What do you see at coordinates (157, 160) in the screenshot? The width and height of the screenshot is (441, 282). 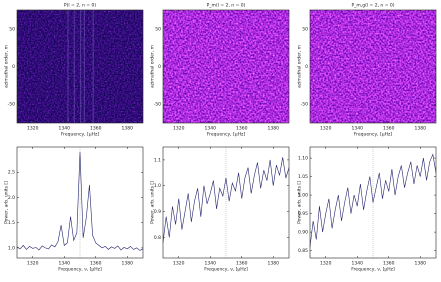 I see `y-tick-label: 1.1` at bounding box center [157, 160].